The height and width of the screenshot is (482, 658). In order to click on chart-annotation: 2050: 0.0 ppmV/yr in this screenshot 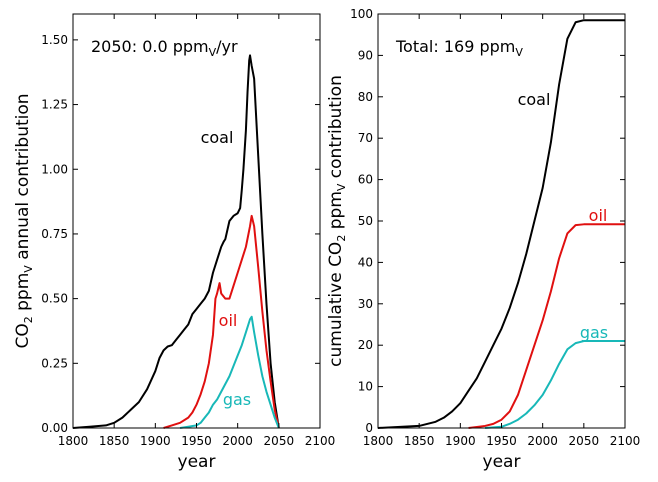, I will do `click(164, 48)`.